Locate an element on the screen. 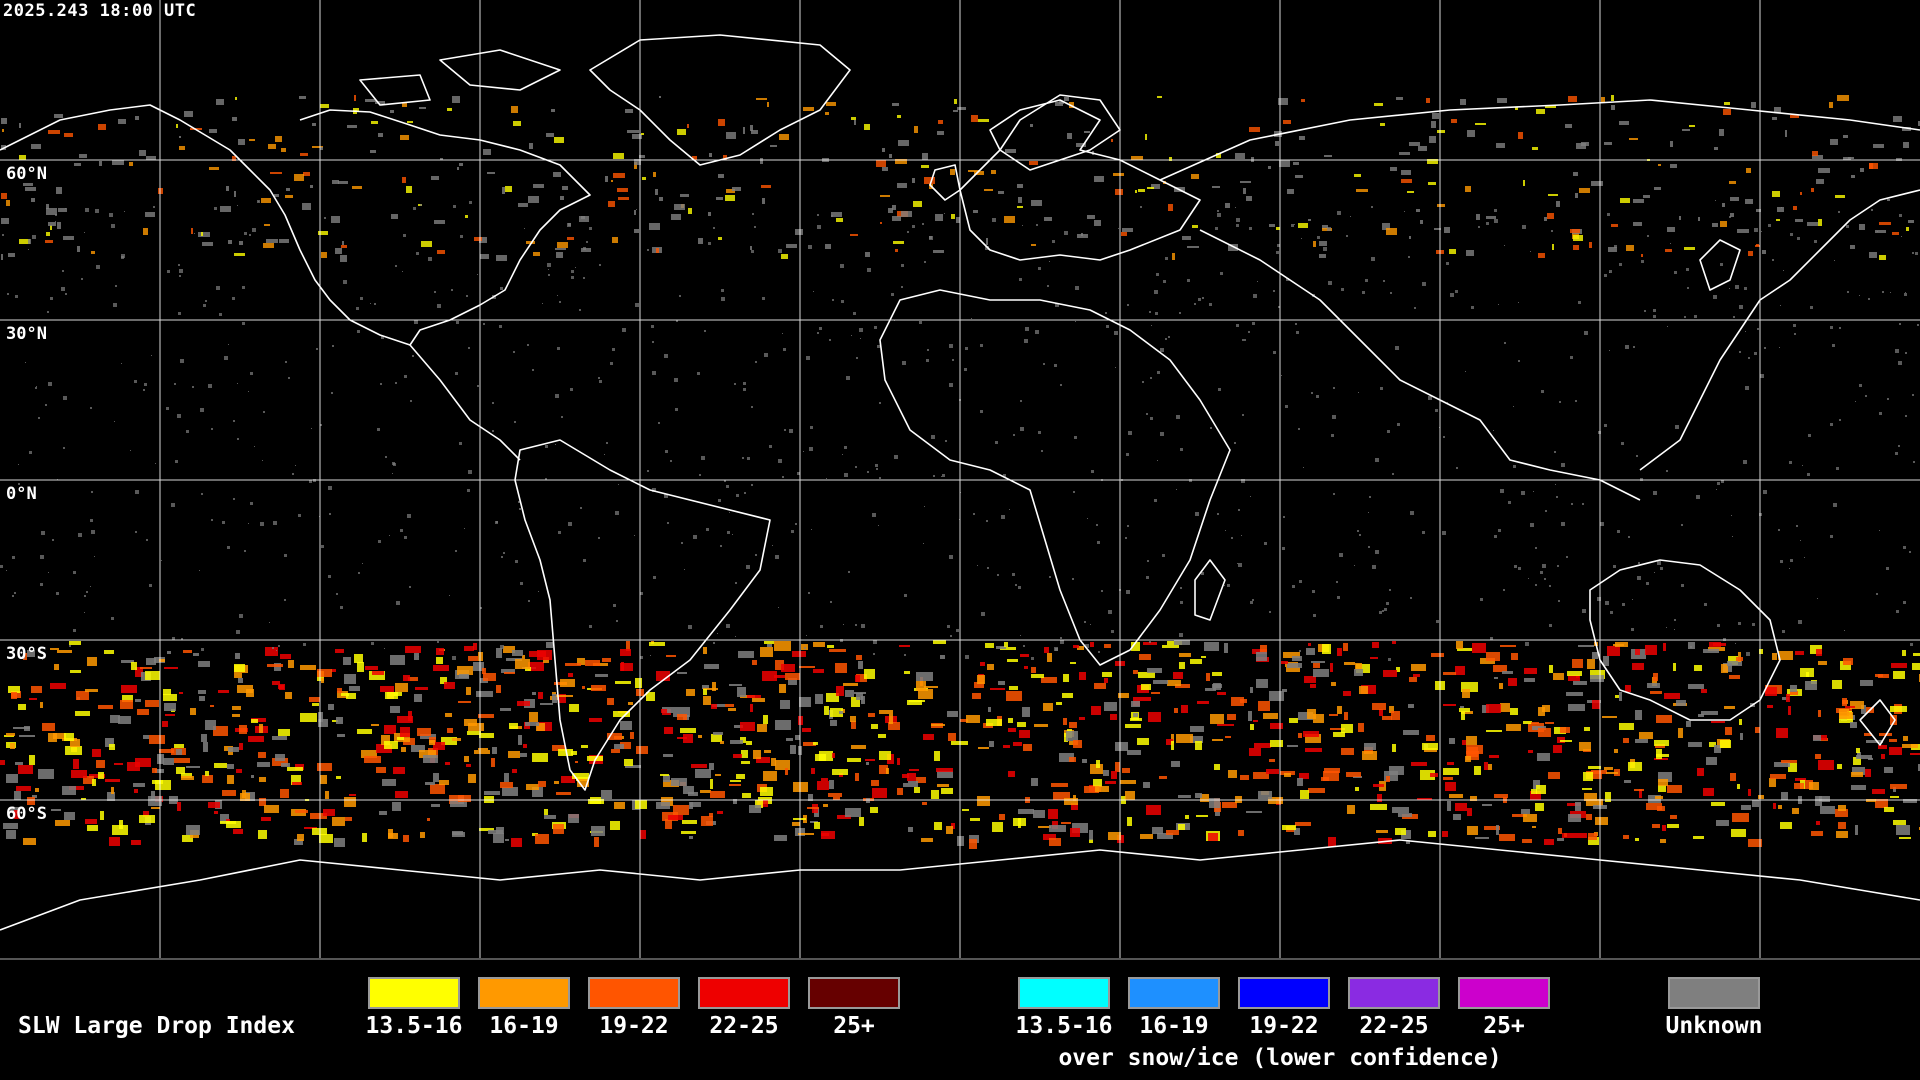 The image size is (1920, 1080). legend-label-snow-1: 13.5-16 is located at coordinates (1064, 1026).